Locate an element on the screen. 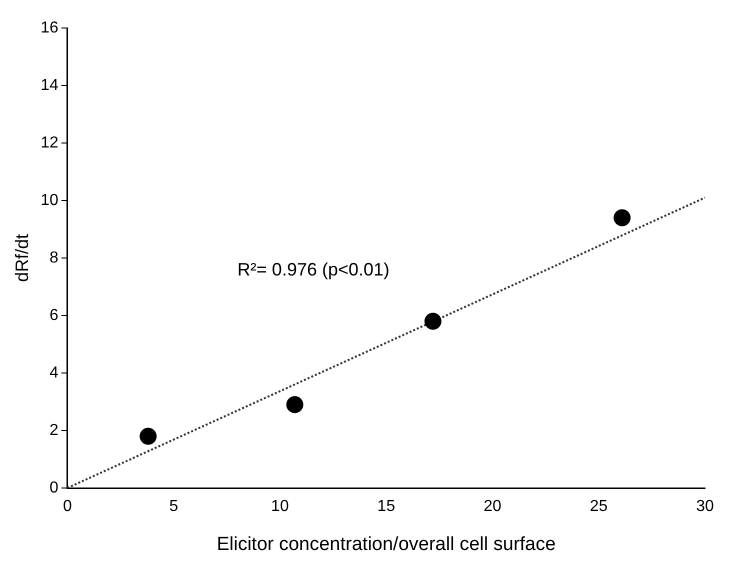 This screenshot has width=733, height=568. annotation: R²= 0.976 (p<0.01) is located at coordinates (313, 269).